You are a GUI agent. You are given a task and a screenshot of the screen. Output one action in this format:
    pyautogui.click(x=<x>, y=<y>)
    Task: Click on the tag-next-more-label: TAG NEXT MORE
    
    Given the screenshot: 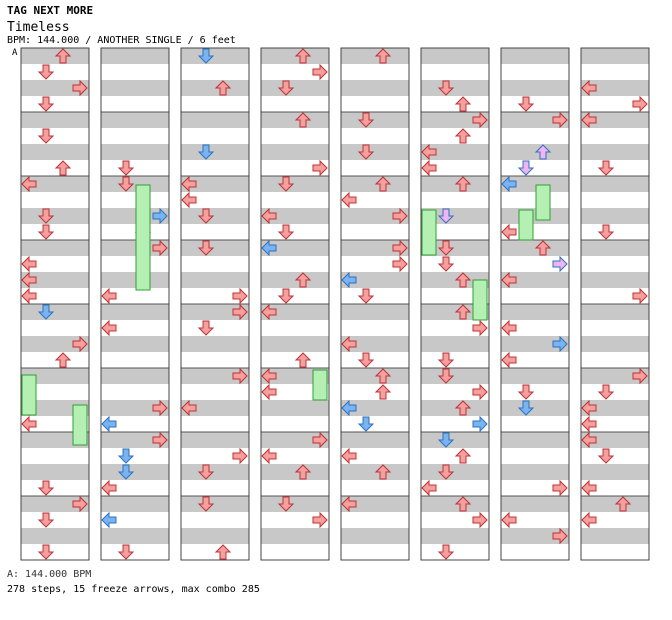 What is the action you would take?
    pyautogui.click(x=50, y=10)
    